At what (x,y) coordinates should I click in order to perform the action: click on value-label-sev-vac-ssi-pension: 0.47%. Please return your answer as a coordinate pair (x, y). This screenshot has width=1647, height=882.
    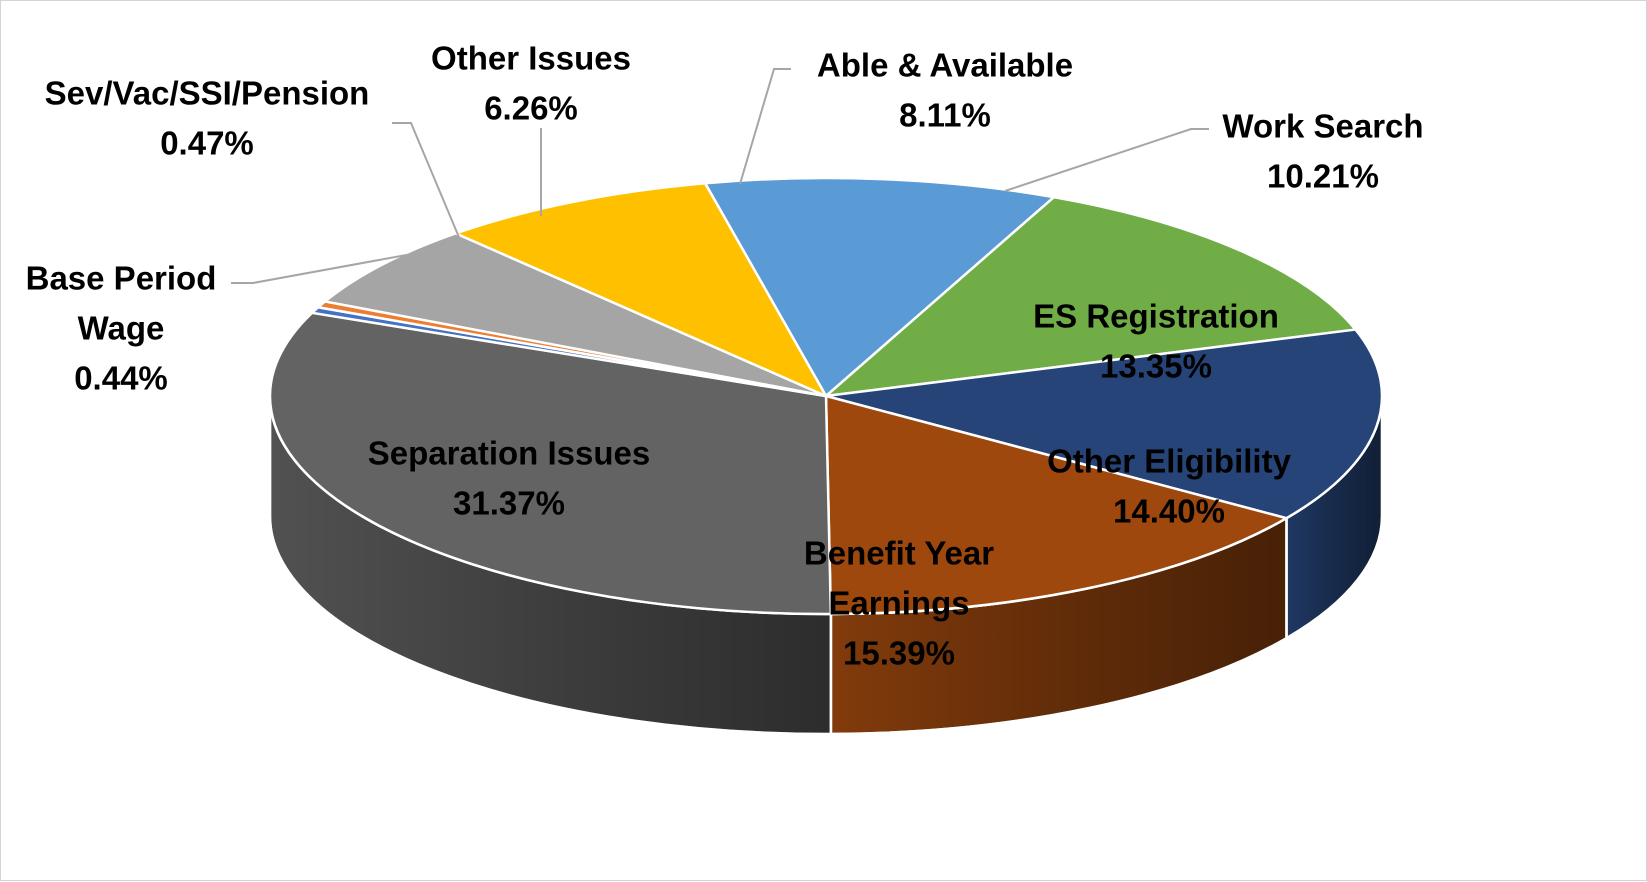
    Looking at the image, I should click on (207, 143).